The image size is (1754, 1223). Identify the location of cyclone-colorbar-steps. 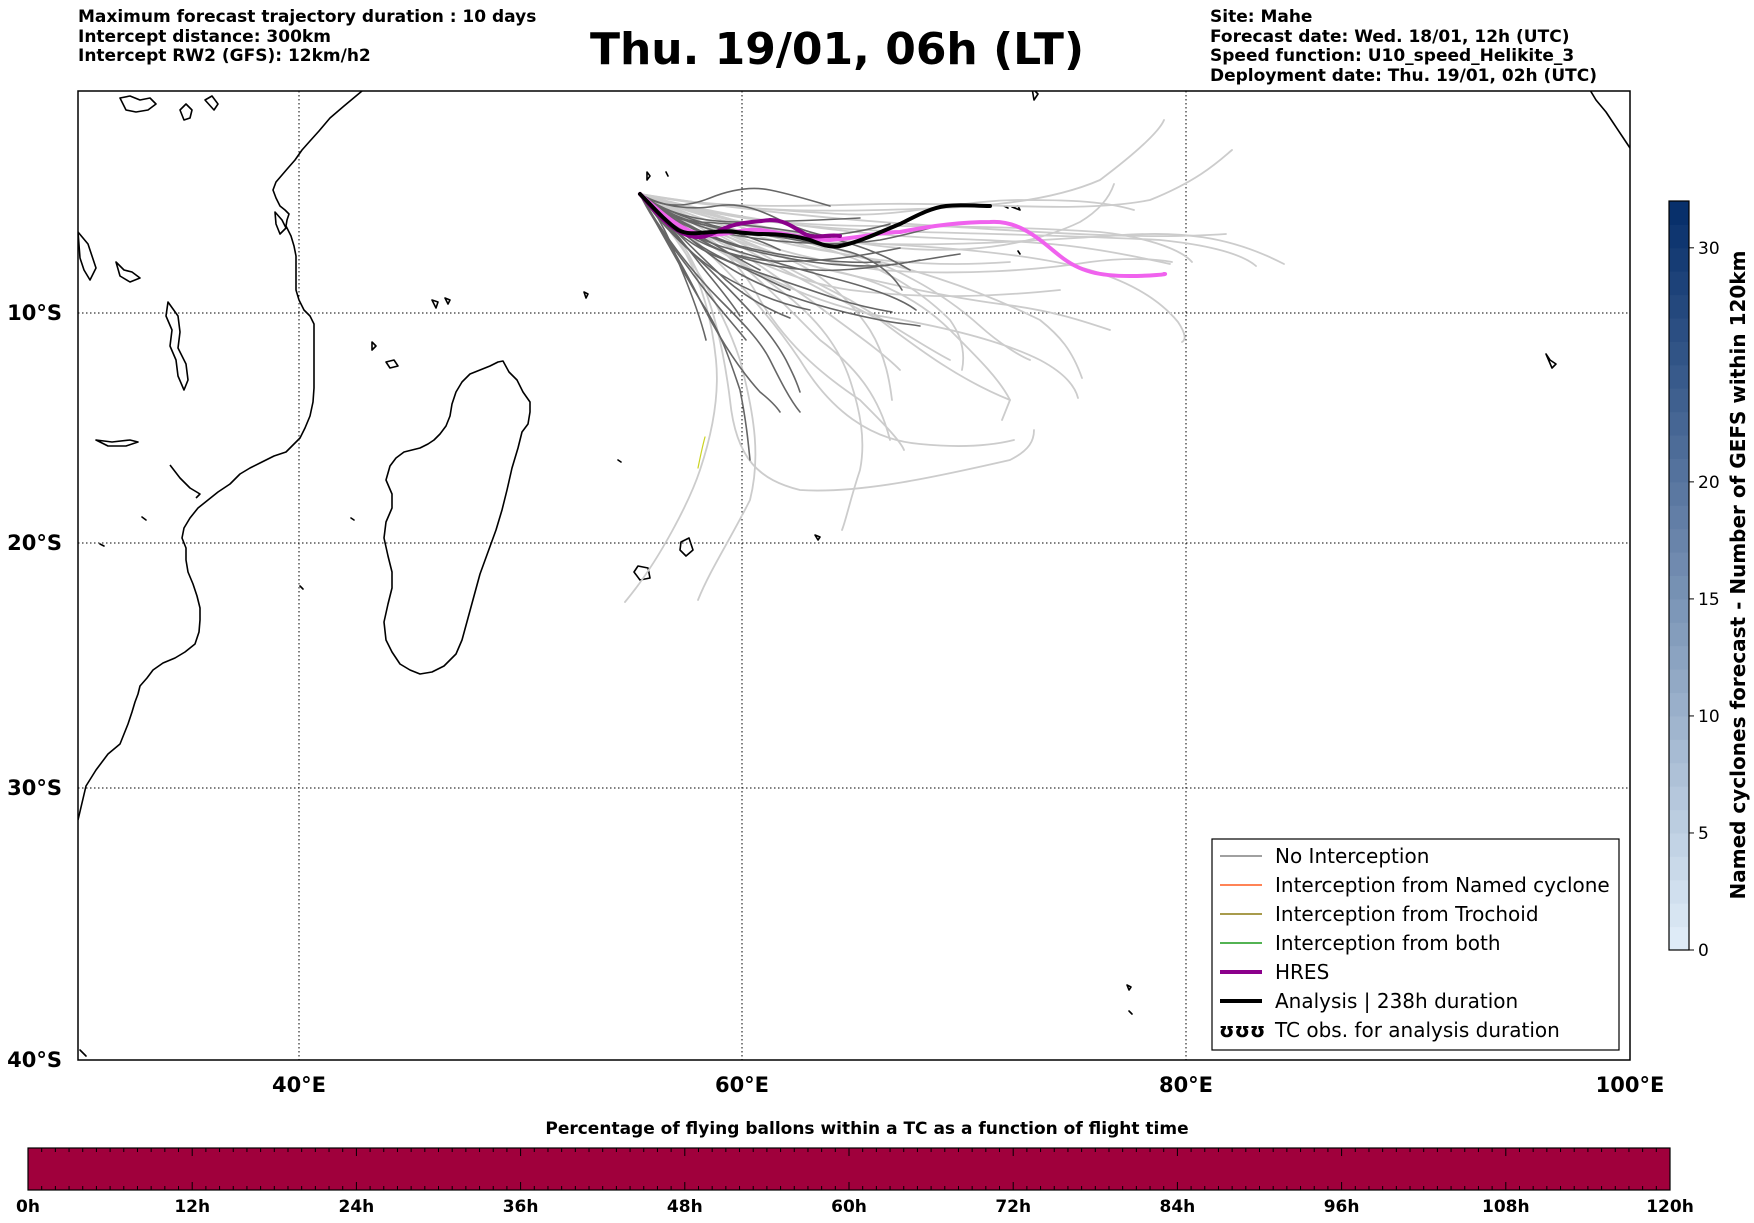
(1679, 576).